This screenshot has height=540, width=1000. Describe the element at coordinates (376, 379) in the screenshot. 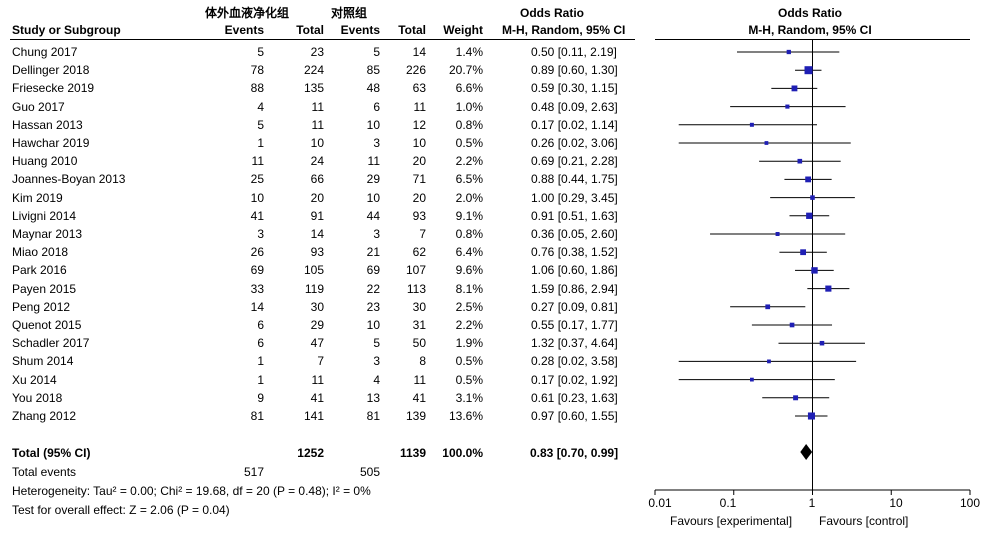

I see `events2-cell: 4` at that location.